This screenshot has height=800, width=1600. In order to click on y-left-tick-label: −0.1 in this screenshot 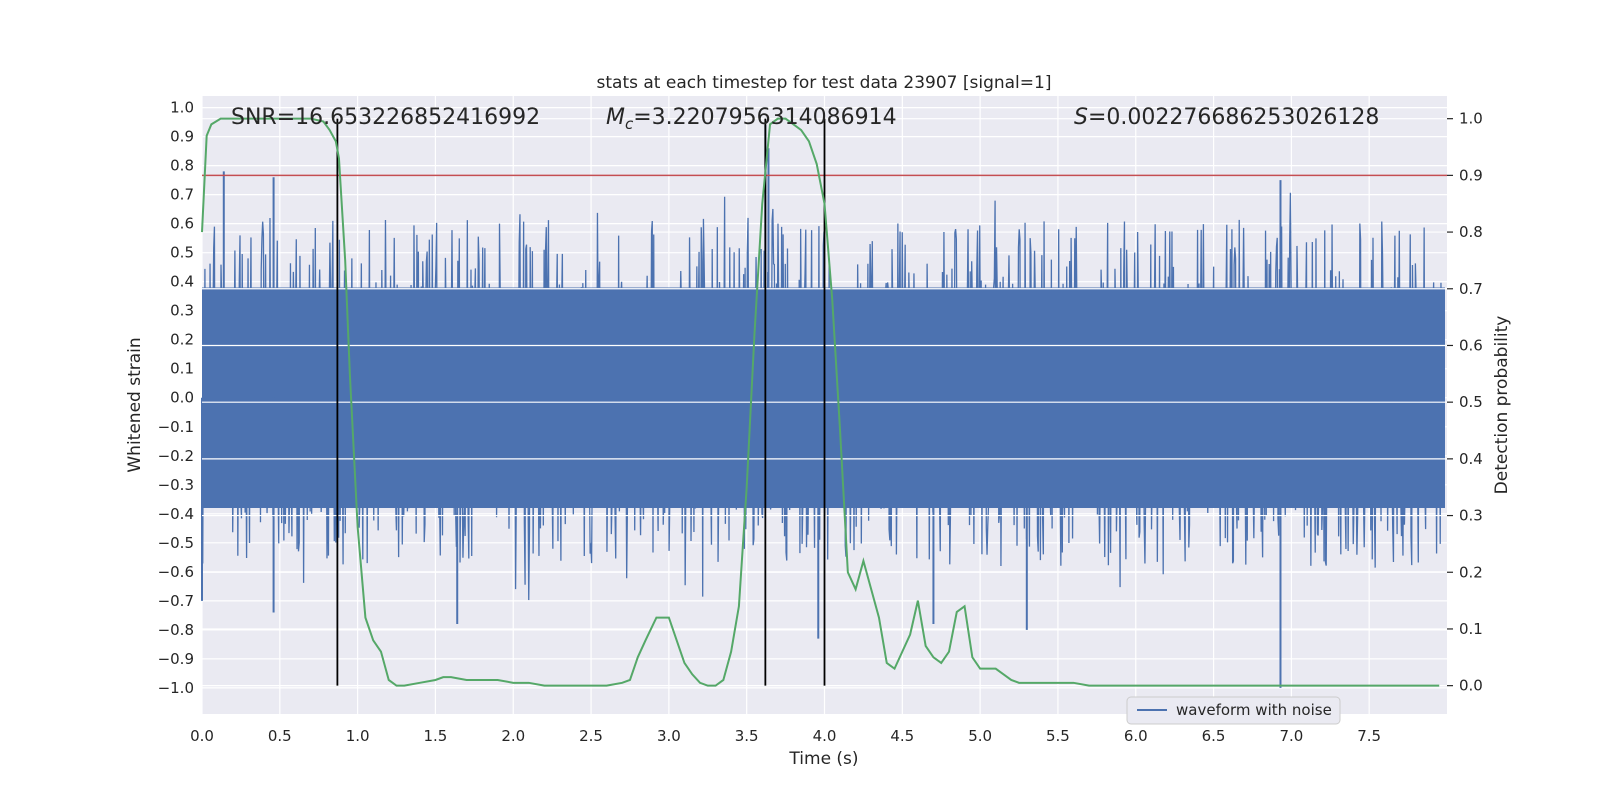, I will do `click(176, 427)`.